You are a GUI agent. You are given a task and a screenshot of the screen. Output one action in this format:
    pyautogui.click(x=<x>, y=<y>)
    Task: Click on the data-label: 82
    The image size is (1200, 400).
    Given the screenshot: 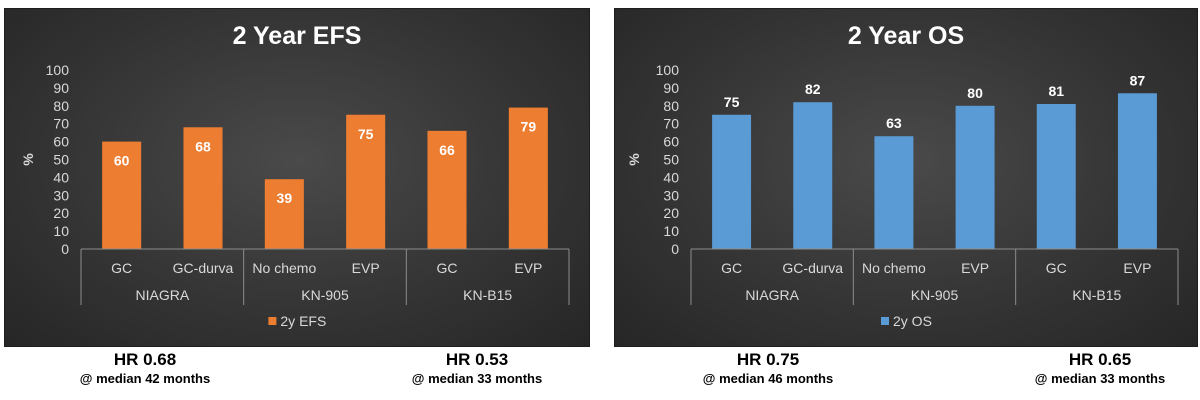 What is the action you would take?
    pyautogui.click(x=813, y=89)
    